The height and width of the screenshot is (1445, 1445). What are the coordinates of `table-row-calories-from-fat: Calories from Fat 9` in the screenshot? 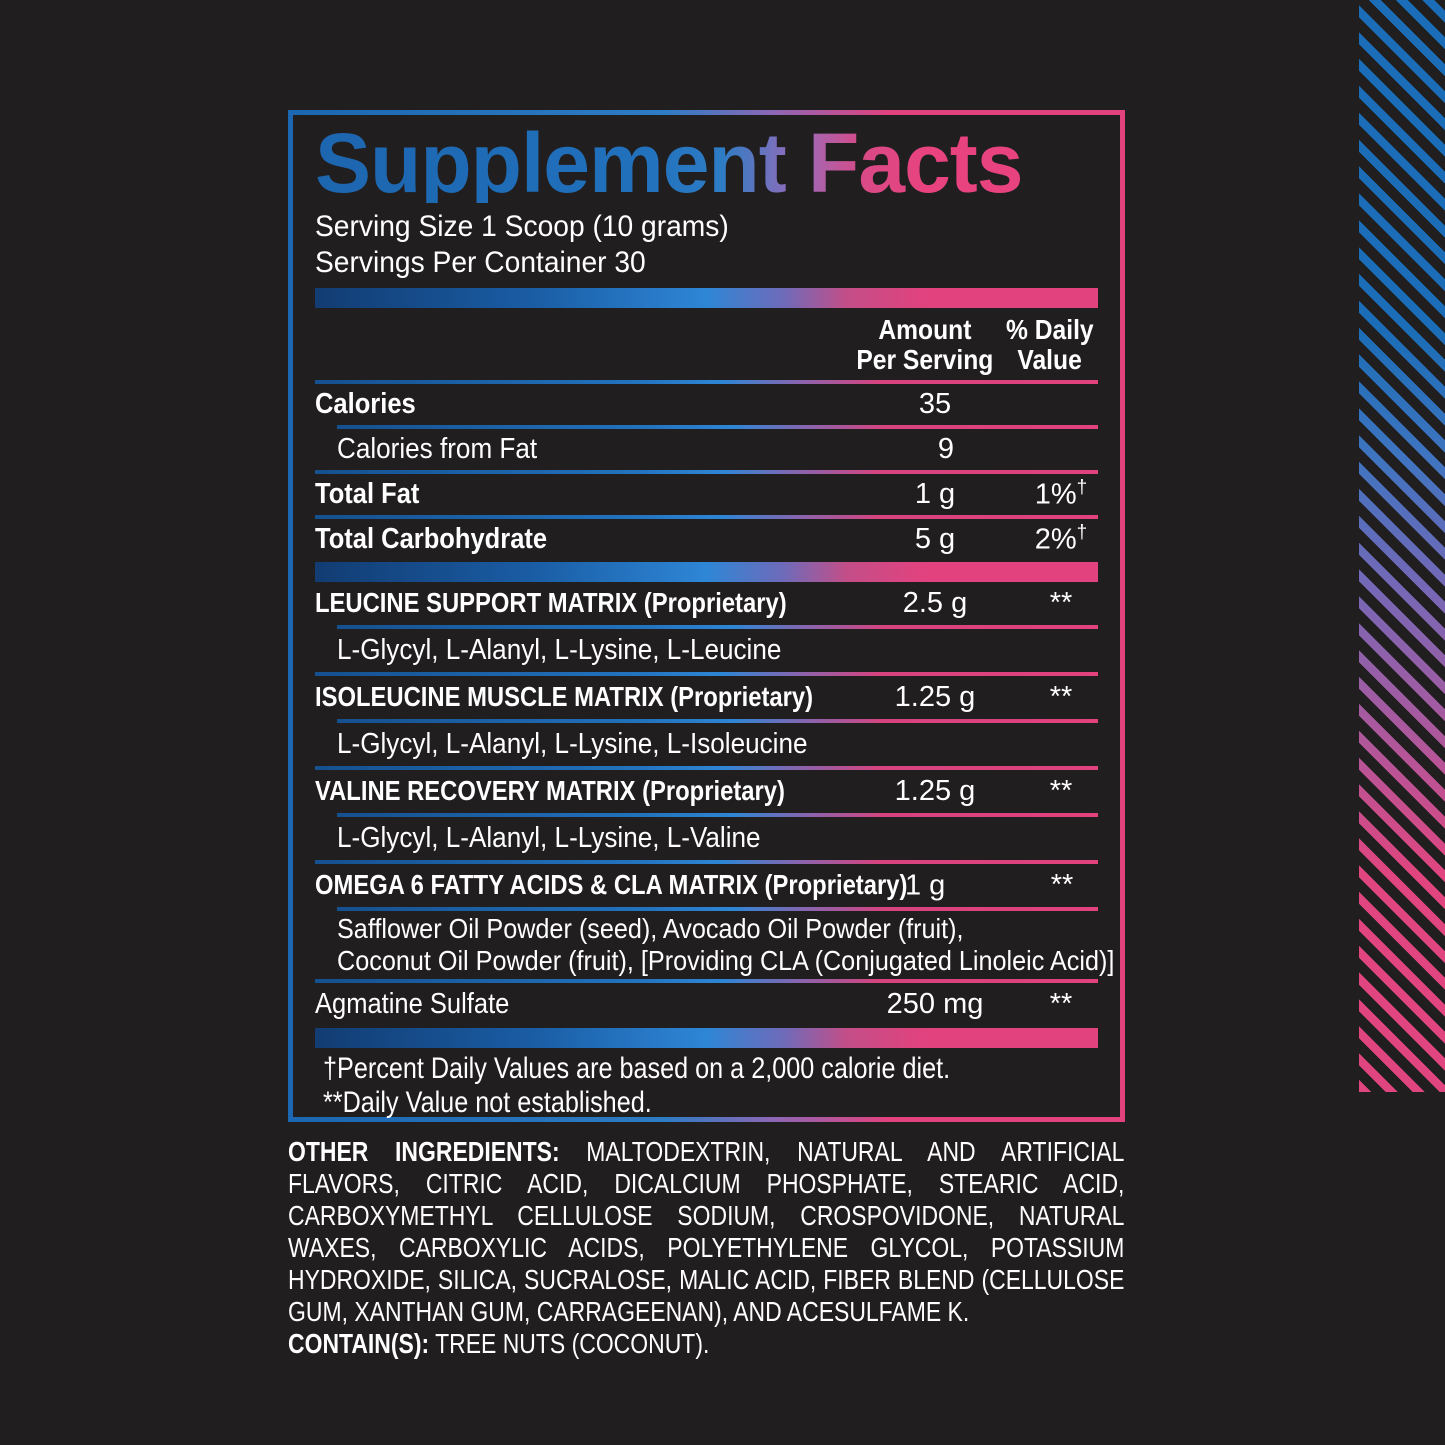 It's located at (706, 449).